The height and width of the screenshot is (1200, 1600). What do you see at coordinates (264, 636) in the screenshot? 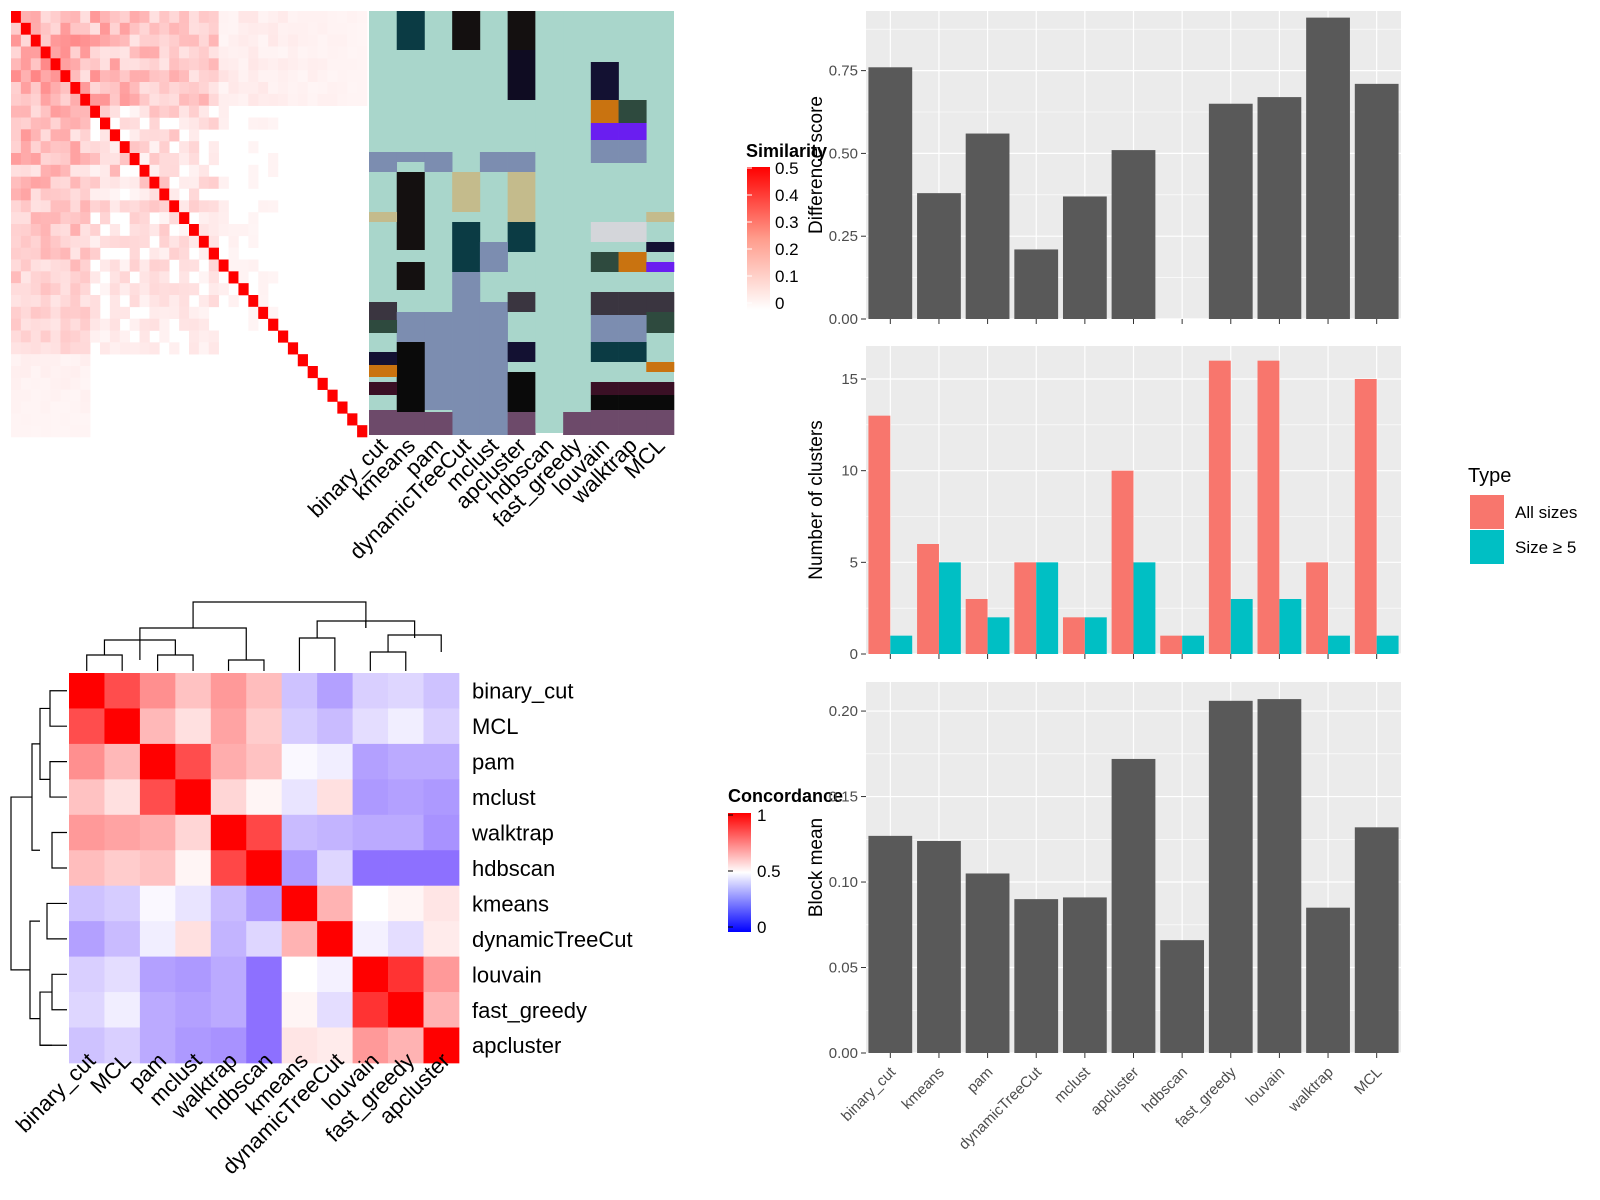
I see `concordance-column-dendrogram` at bounding box center [264, 636].